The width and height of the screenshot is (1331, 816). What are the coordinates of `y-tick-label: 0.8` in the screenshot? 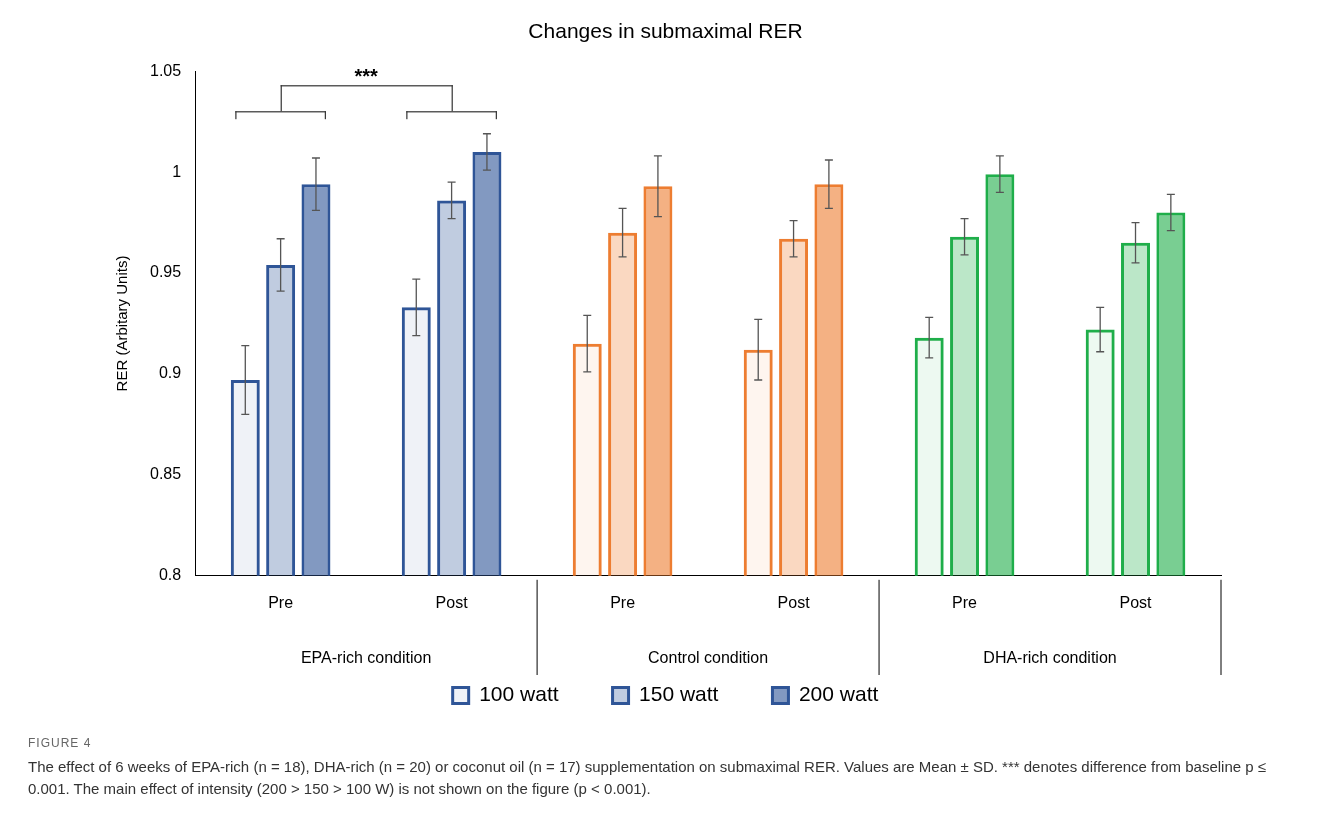 It's located at (170, 575).